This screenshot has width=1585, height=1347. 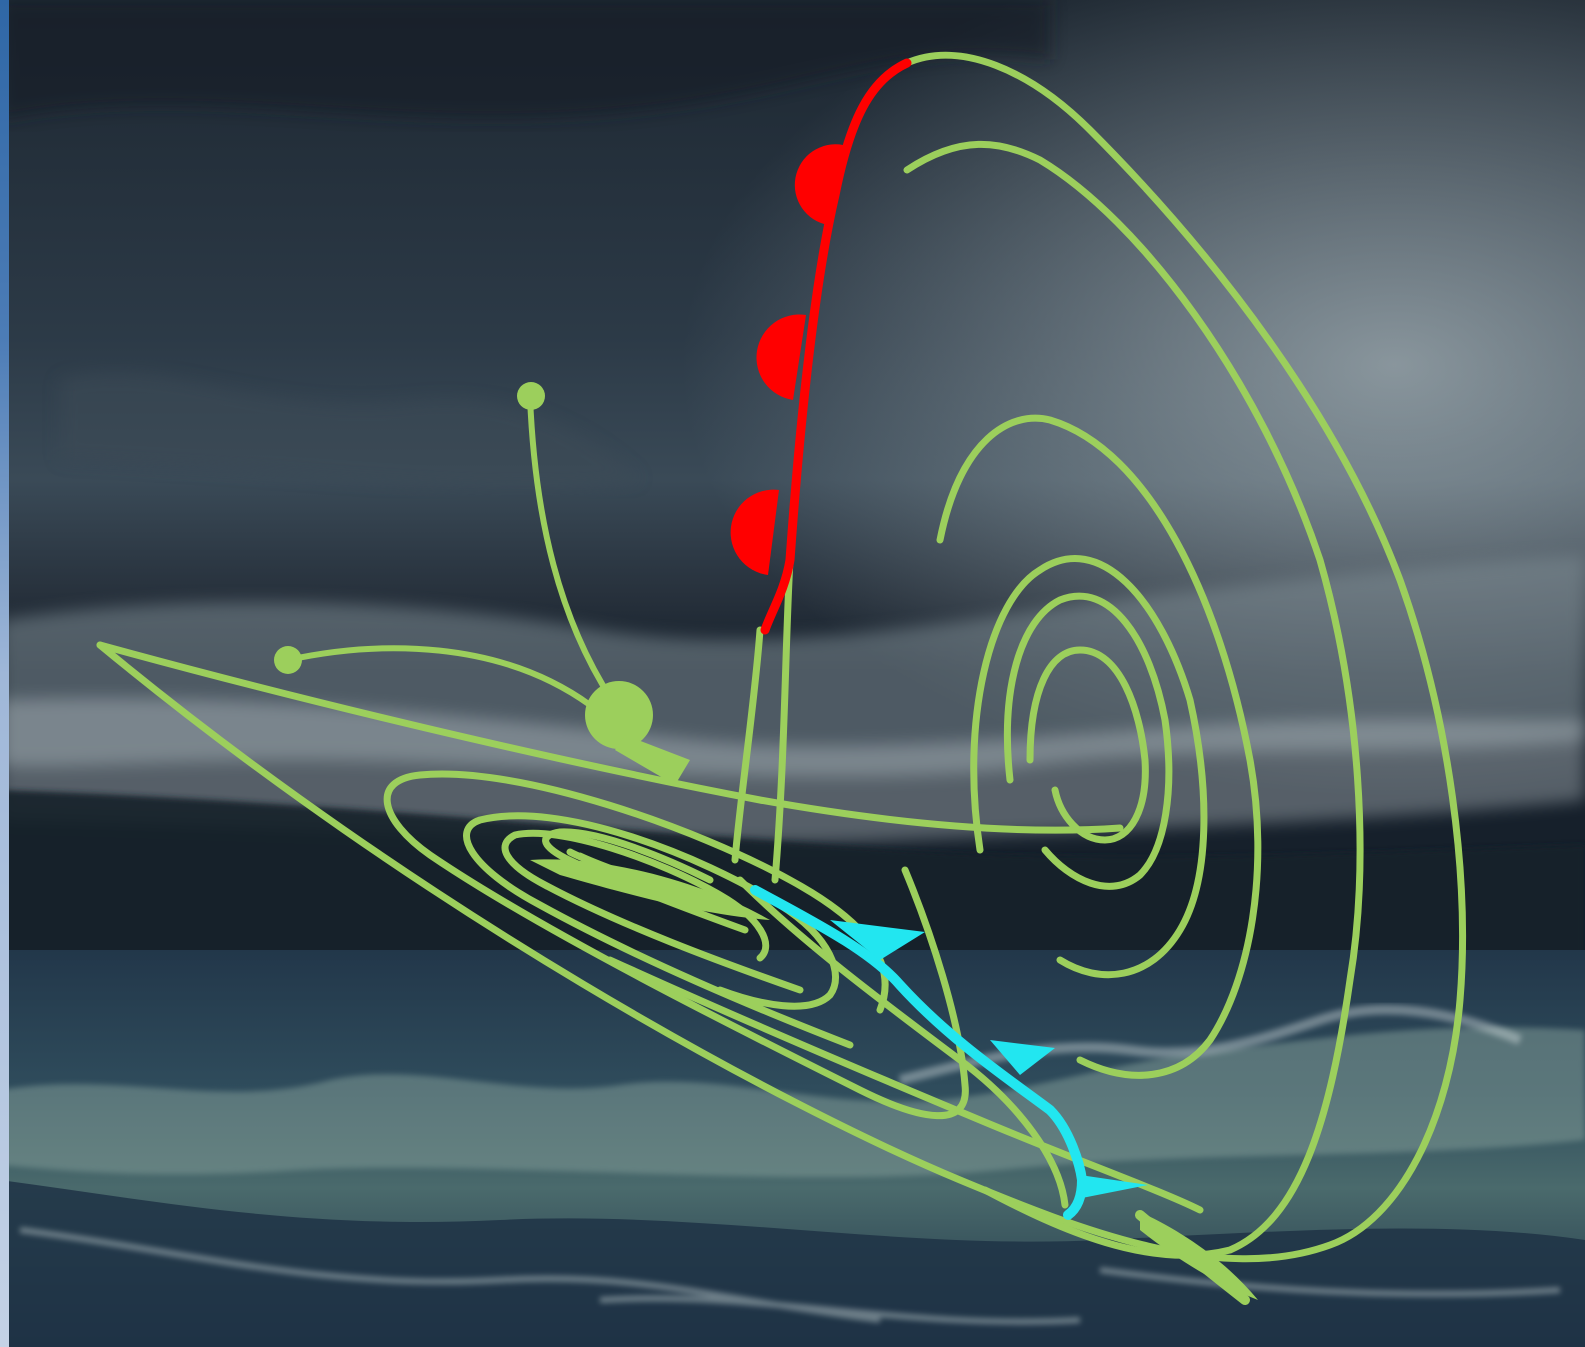 I want to click on attractor-tail, so click(x=1199, y=1256).